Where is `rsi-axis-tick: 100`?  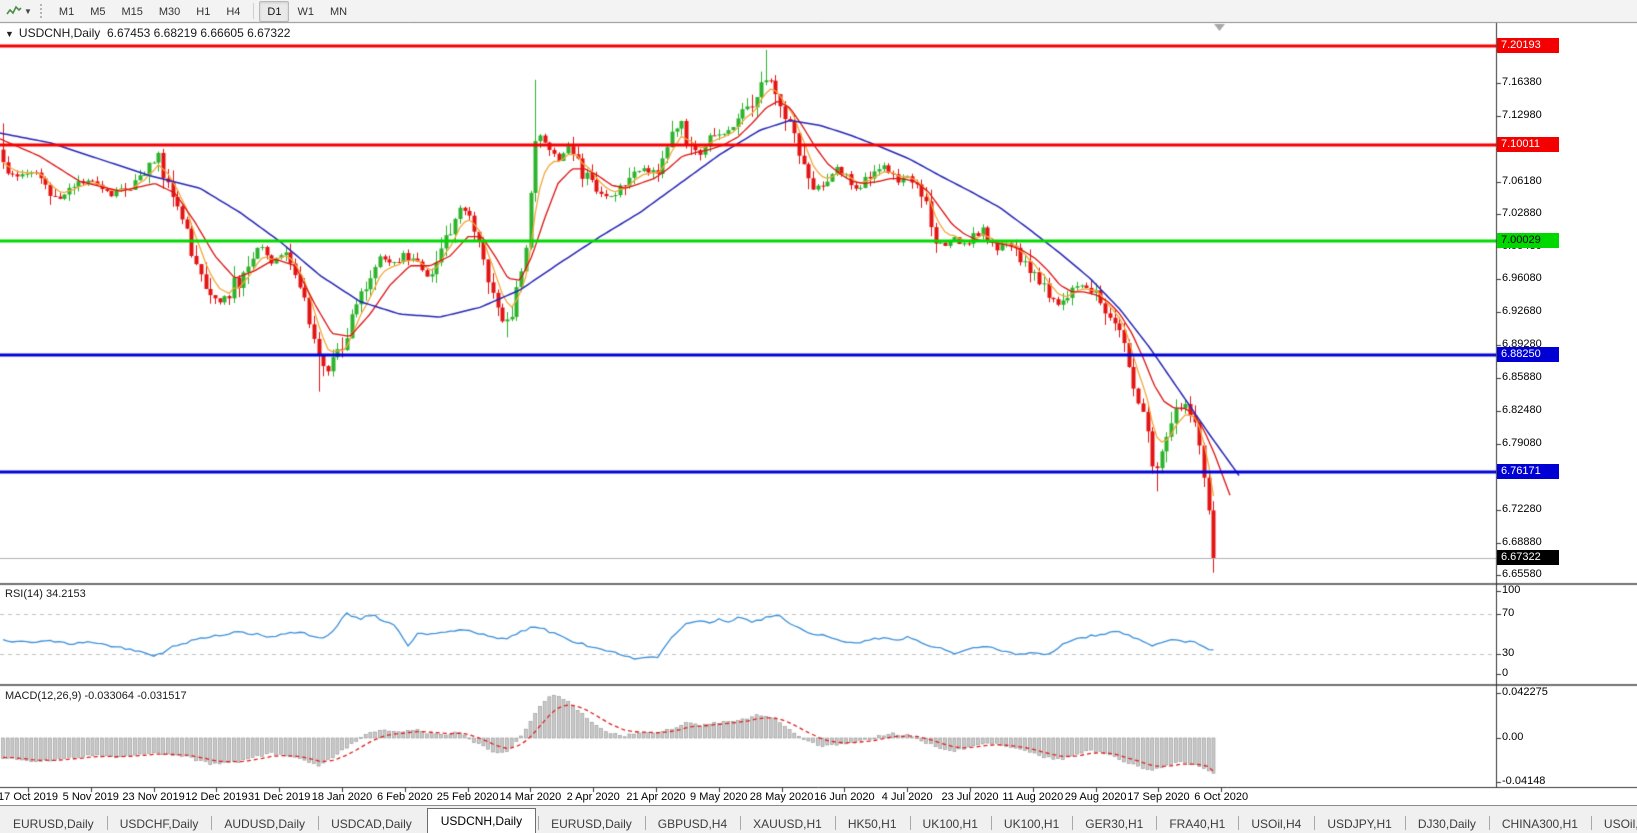
rsi-axis-tick: 100 is located at coordinates (1511, 590).